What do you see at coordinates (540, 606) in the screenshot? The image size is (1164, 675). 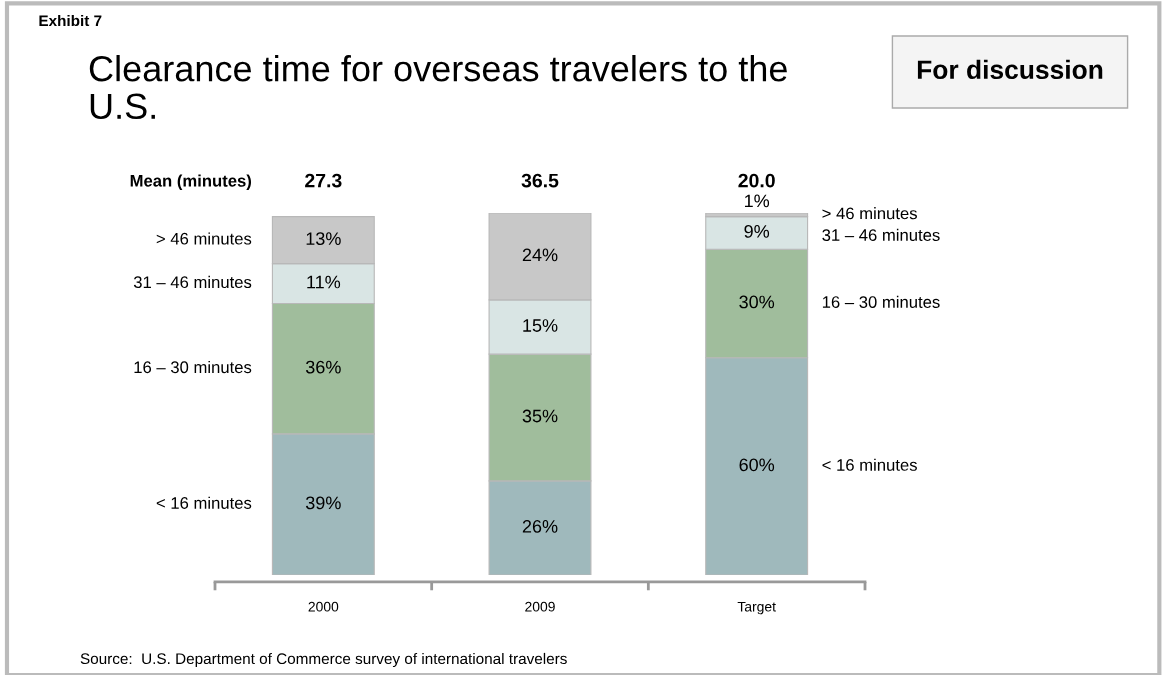 I see `x-tick-label: 2009` at bounding box center [540, 606].